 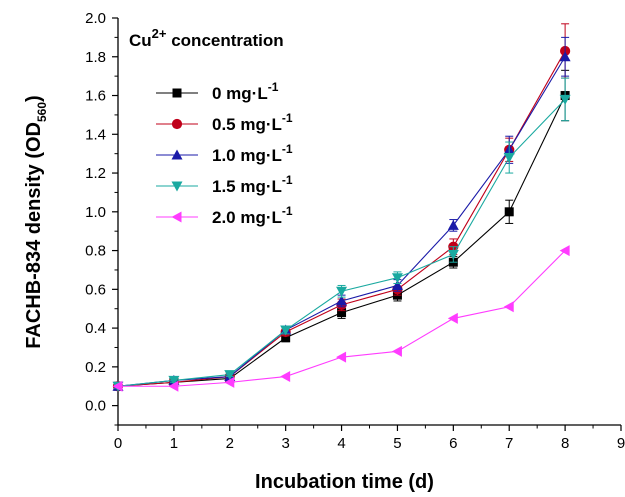 I want to click on y-tick-label: 1.2, so click(x=95, y=173).